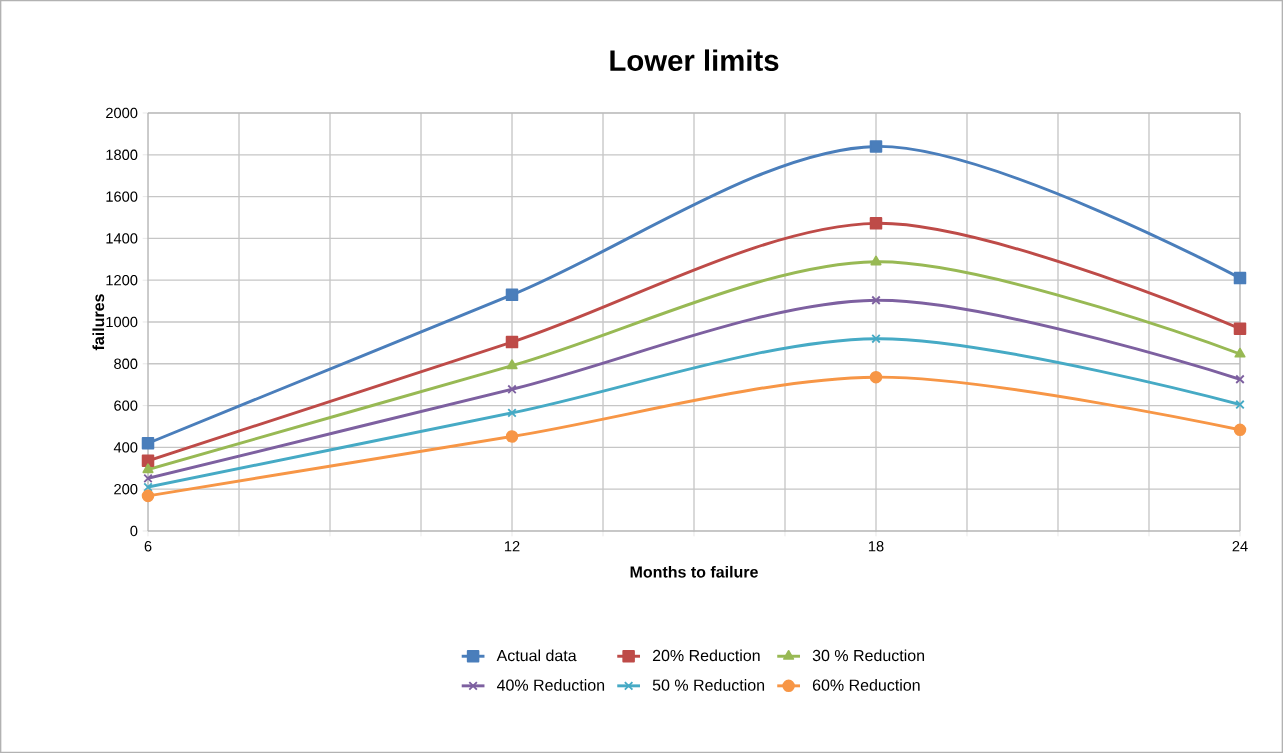 Image resolution: width=1283 pixels, height=753 pixels. I want to click on y-tick-label: 1800, so click(122, 154).